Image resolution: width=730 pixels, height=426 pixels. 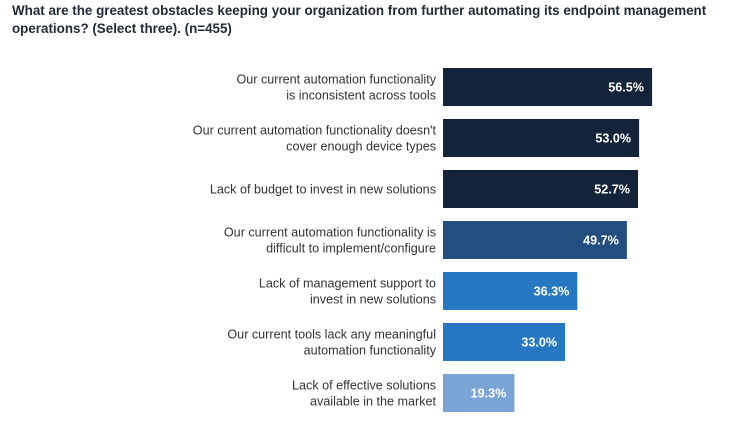 What do you see at coordinates (373, 300) in the screenshot?
I see `category-label-5-line-2: invest in new solutions` at bounding box center [373, 300].